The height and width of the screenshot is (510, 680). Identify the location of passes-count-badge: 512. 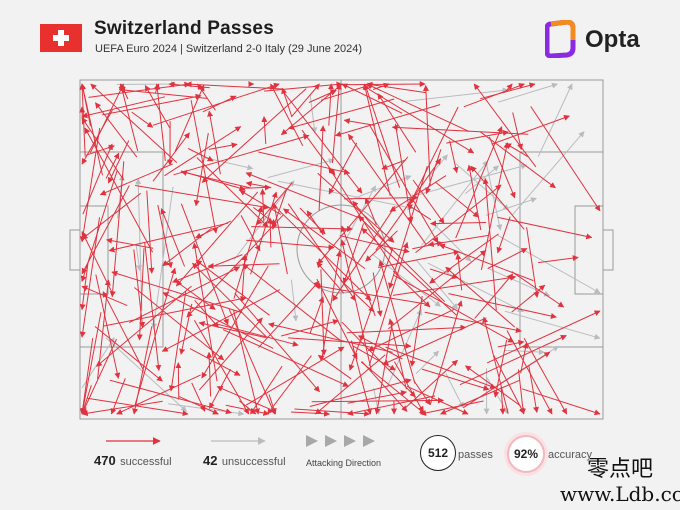
(438, 453).